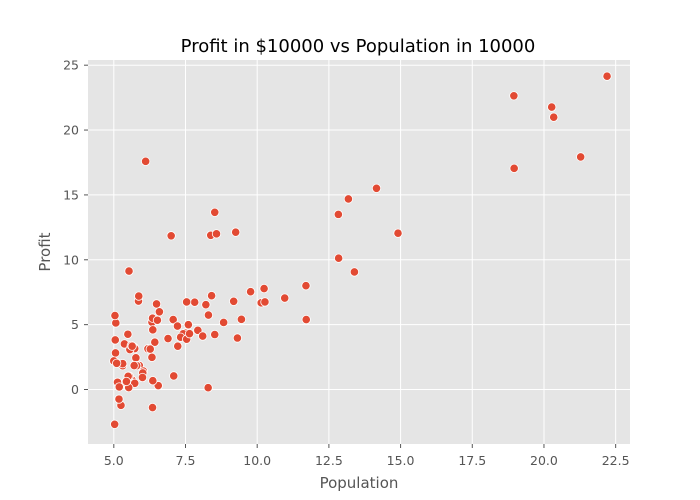  I want to click on x-tick-label: 17.5, so click(472, 460).